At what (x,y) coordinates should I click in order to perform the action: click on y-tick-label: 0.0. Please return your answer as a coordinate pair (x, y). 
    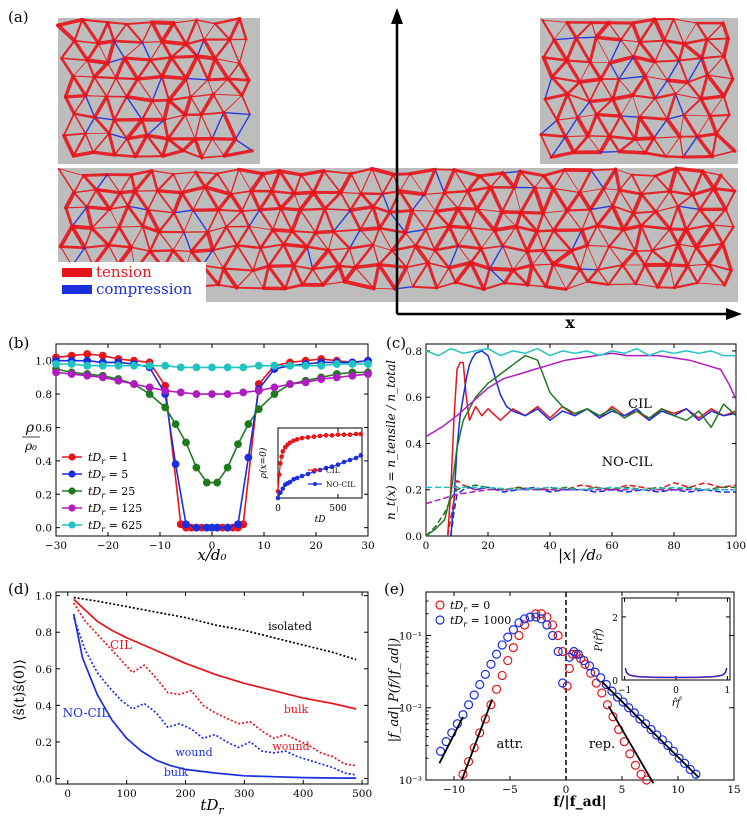
    Looking at the image, I should click on (43, 529).